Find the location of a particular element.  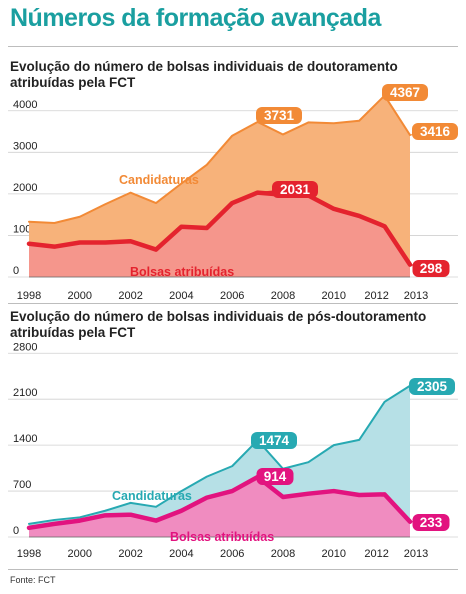

value-label-text: 3416 is located at coordinates (435, 131).